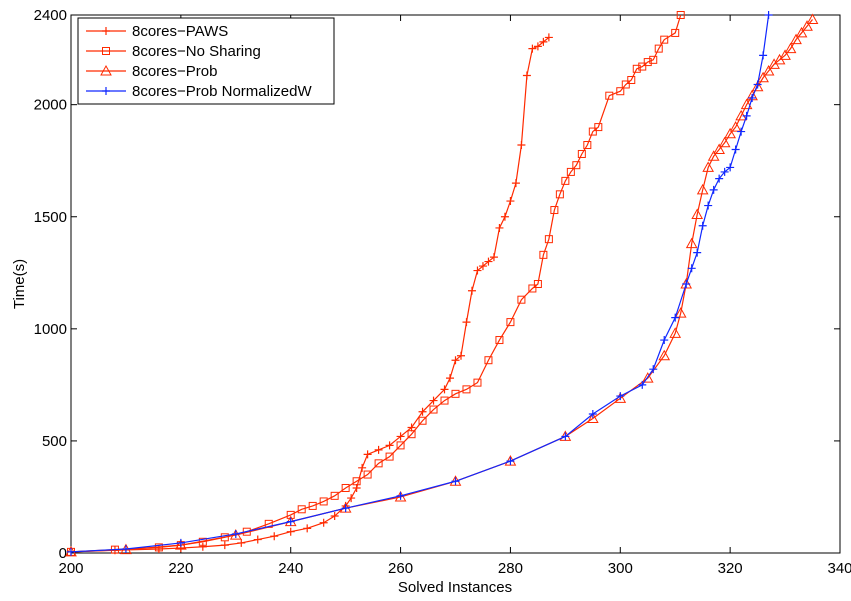 Image resolution: width=851 pixels, height=601 pixels. I want to click on x-tick-label: 280, so click(510, 568).